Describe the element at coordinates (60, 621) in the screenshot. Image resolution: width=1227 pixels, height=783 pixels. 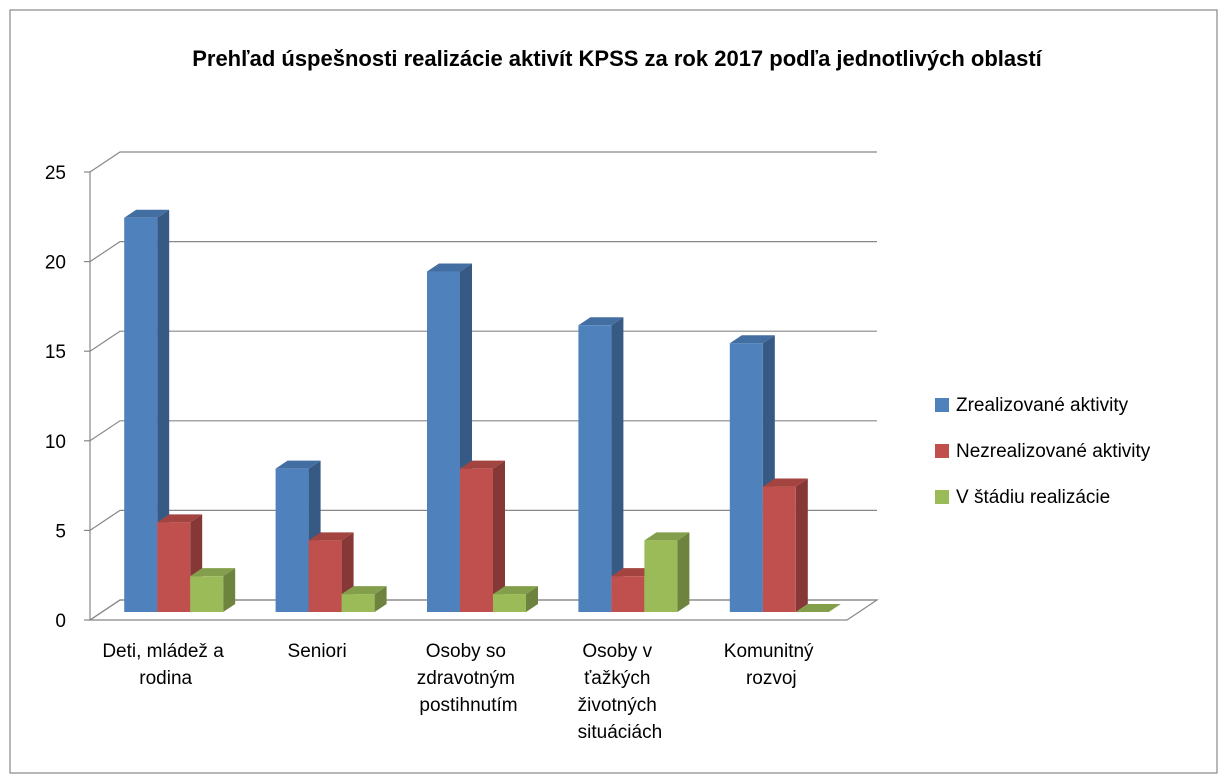
I see `y-tick-label: 0` at that location.